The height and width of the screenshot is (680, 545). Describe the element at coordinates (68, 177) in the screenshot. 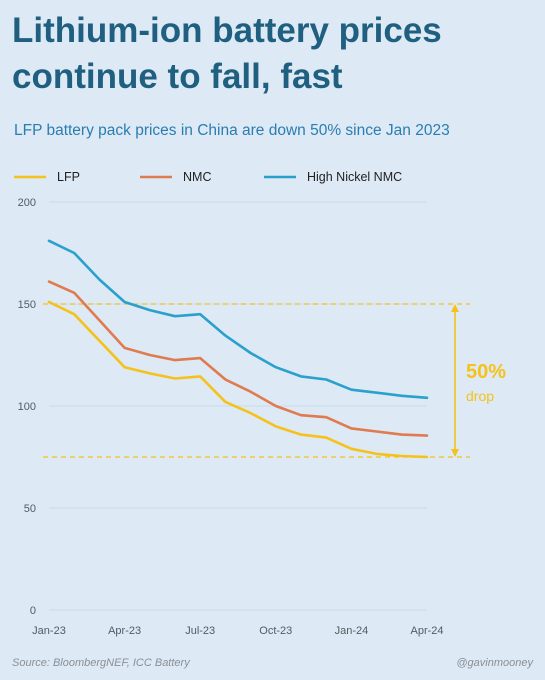

I see `legend-label: LFP` at that location.